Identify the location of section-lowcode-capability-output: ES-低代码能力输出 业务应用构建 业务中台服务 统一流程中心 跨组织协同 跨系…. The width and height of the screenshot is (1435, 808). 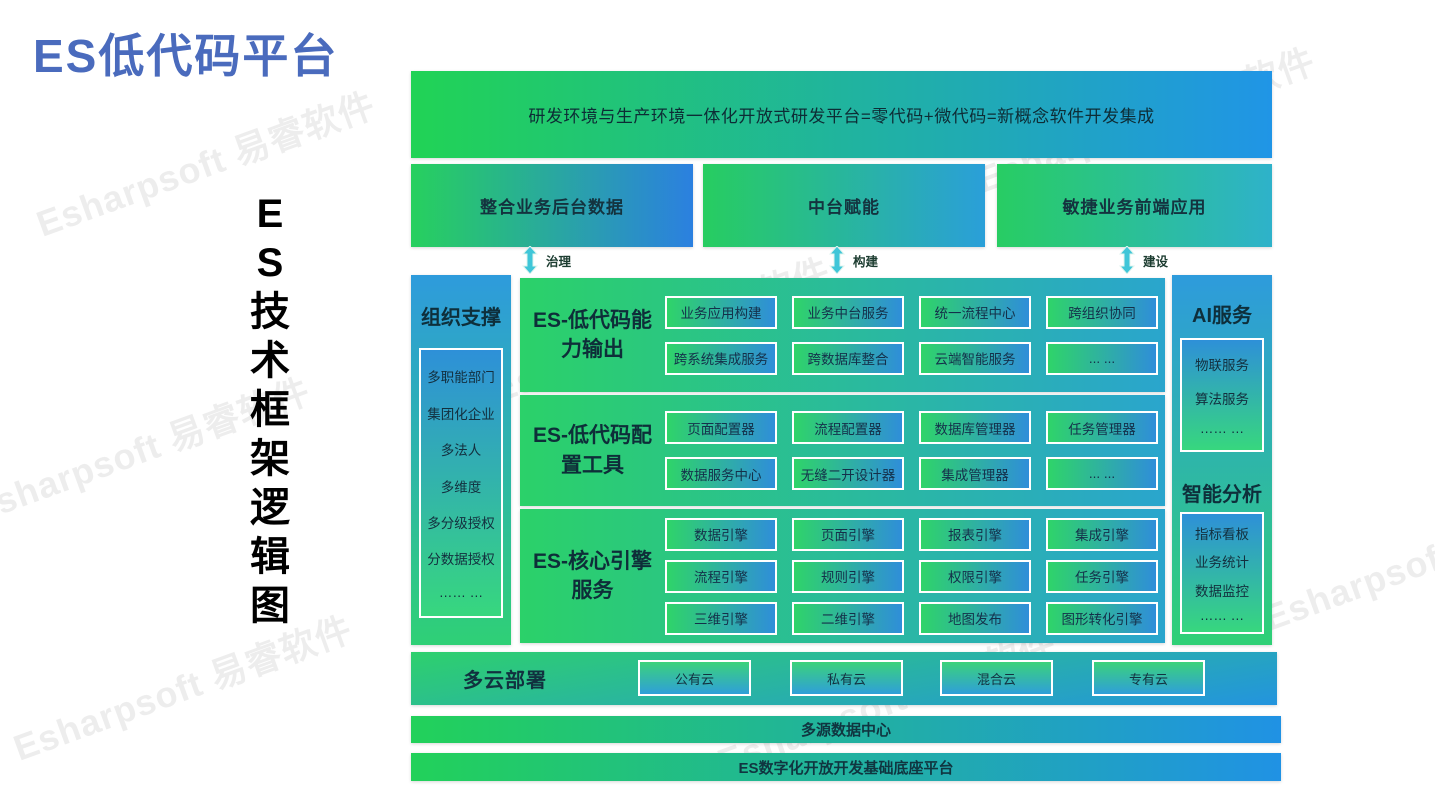
(842, 335).